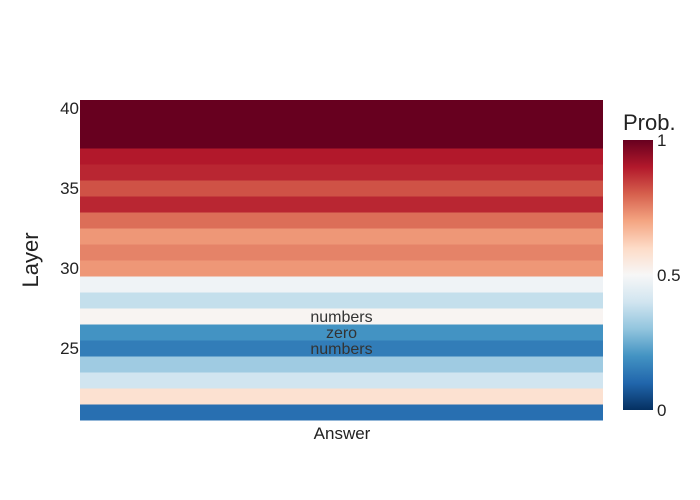 The height and width of the screenshot is (500, 700). What do you see at coordinates (638, 275) in the screenshot?
I see `colorbar` at bounding box center [638, 275].